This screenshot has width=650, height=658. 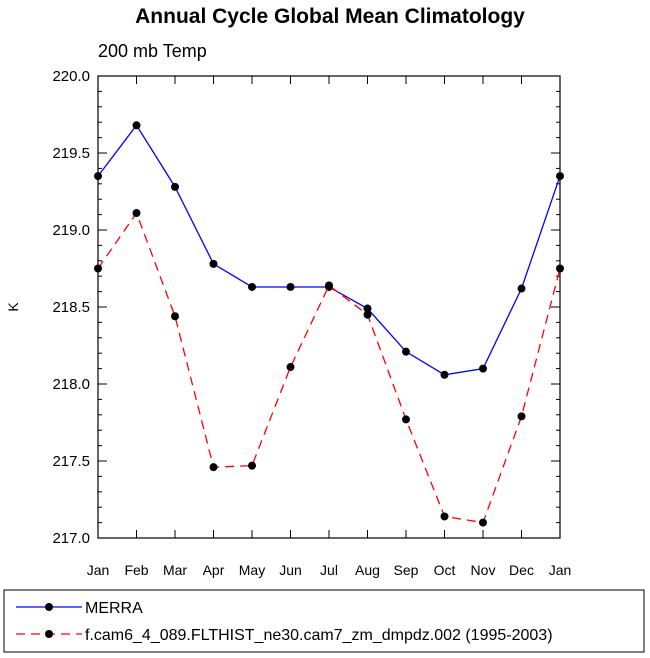 What do you see at coordinates (71, 307) in the screenshot?
I see `y-tick-label: 218.5` at bounding box center [71, 307].